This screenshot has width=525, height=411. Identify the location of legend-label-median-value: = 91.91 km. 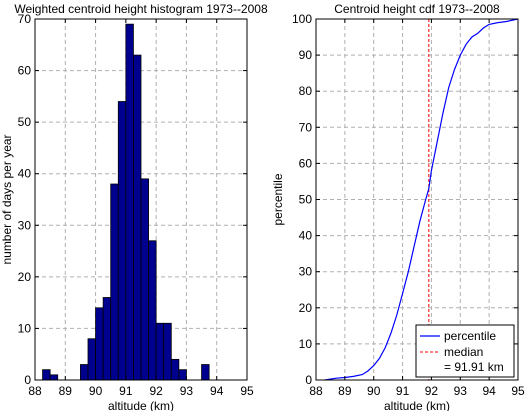
(474, 367).